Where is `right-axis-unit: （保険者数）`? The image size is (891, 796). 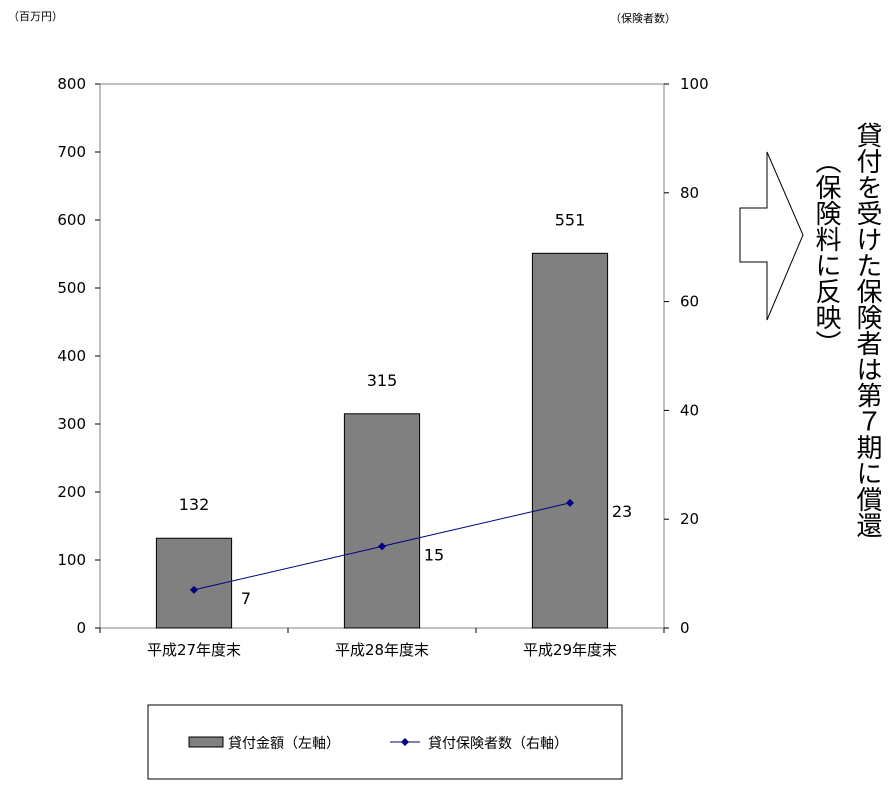
right-axis-unit: （保険者数） is located at coordinates (643, 18).